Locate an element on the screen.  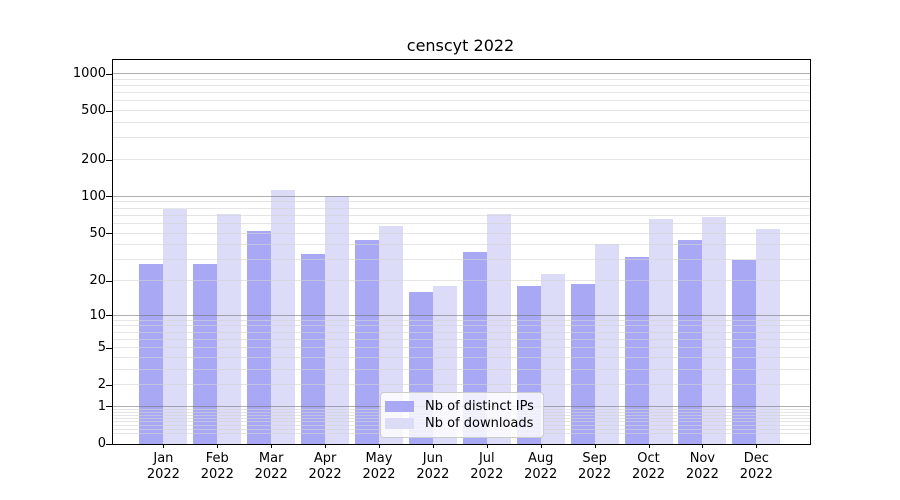
y-axis-tick-label: 0 is located at coordinates (101, 443).